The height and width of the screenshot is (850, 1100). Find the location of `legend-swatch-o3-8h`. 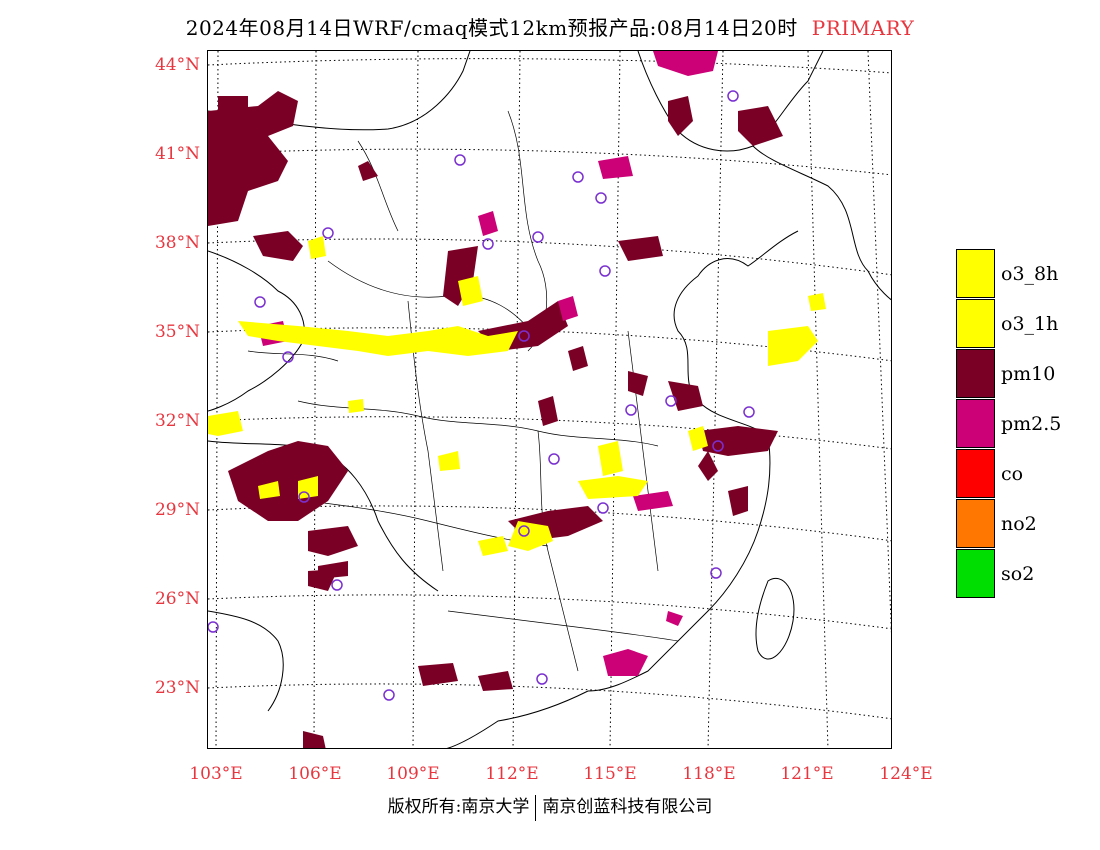

legend-swatch-o3-8h is located at coordinates (975, 273).